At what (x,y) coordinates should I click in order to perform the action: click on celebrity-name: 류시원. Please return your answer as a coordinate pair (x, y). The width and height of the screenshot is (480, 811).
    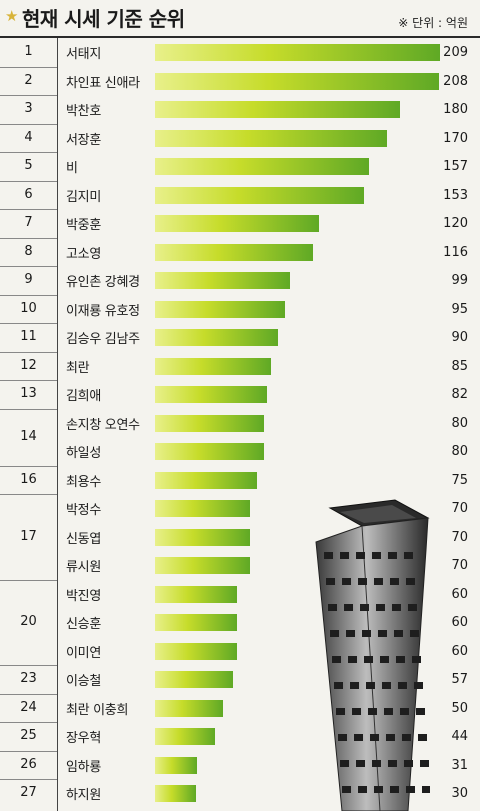
    Looking at the image, I should click on (83, 567).